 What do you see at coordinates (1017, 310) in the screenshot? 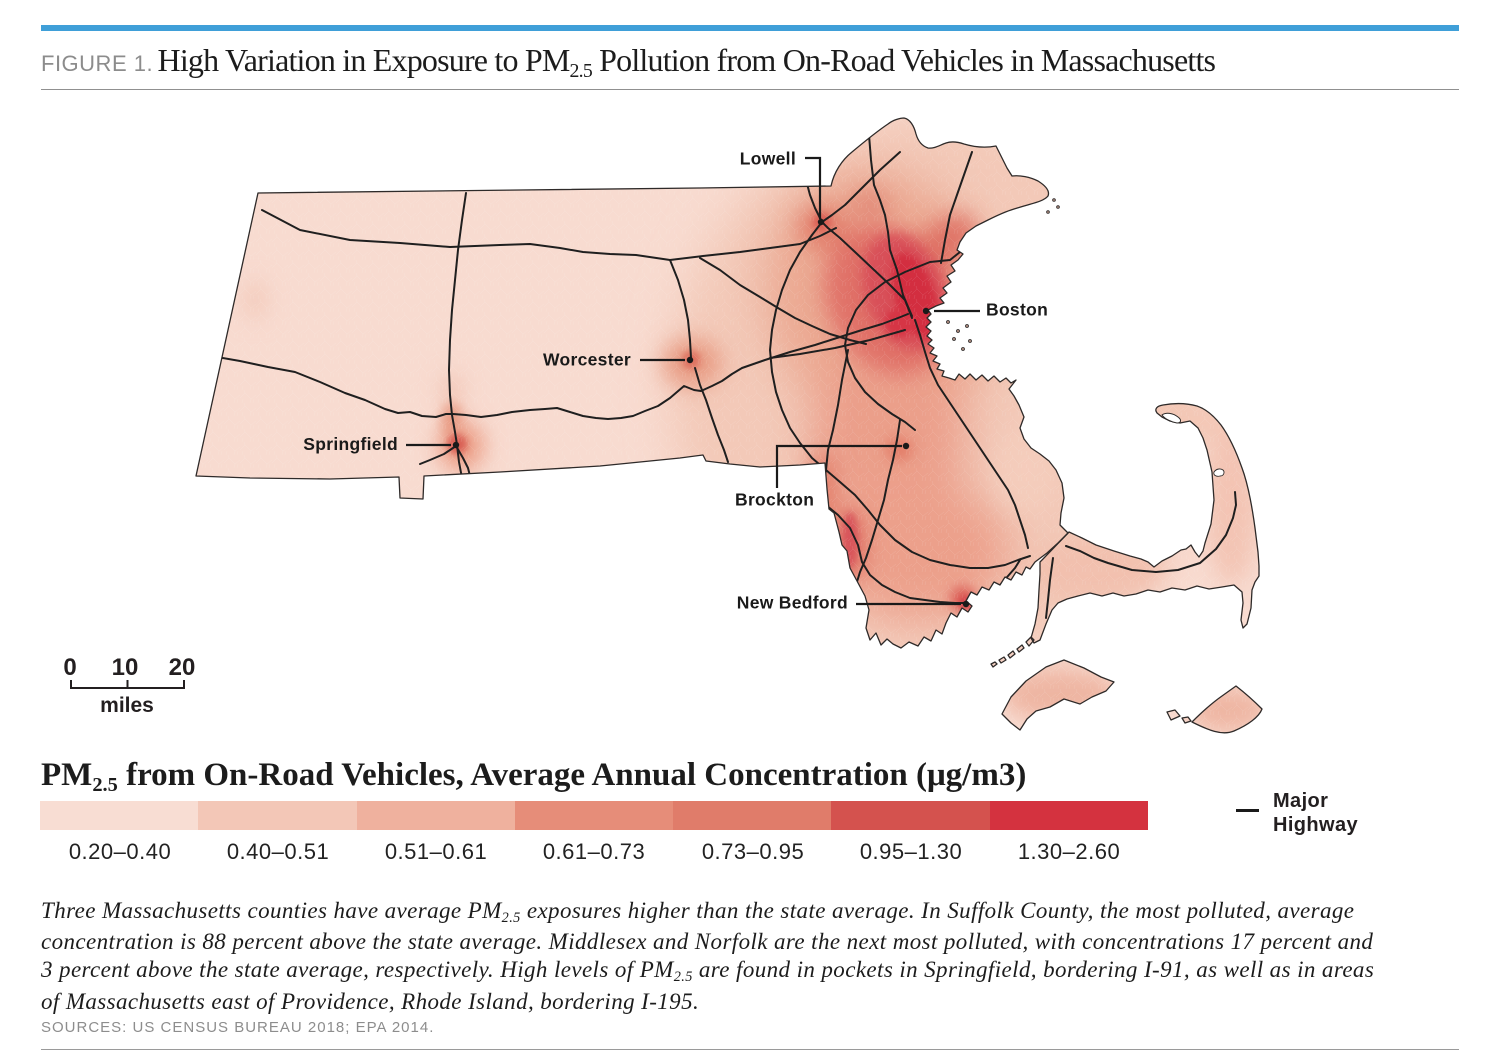
I see `svg-text: Boston` at bounding box center [1017, 310].